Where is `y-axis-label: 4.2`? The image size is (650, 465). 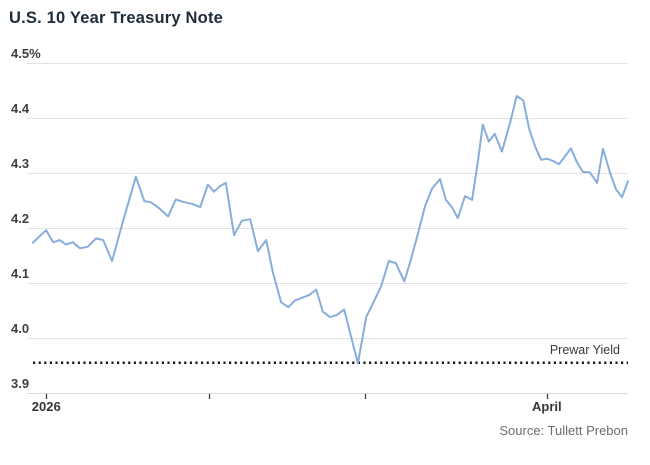 y-axis-label: 4.2 is located at coordinates (20, 218).